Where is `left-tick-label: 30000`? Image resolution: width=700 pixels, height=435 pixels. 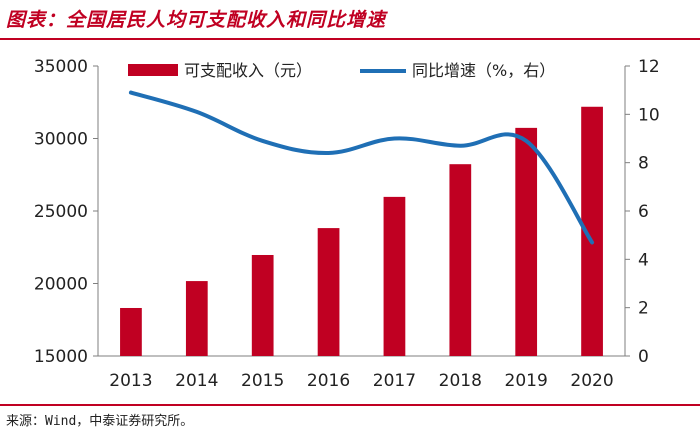
left-tick-label: 30000 is located at coordinates (61, 140).